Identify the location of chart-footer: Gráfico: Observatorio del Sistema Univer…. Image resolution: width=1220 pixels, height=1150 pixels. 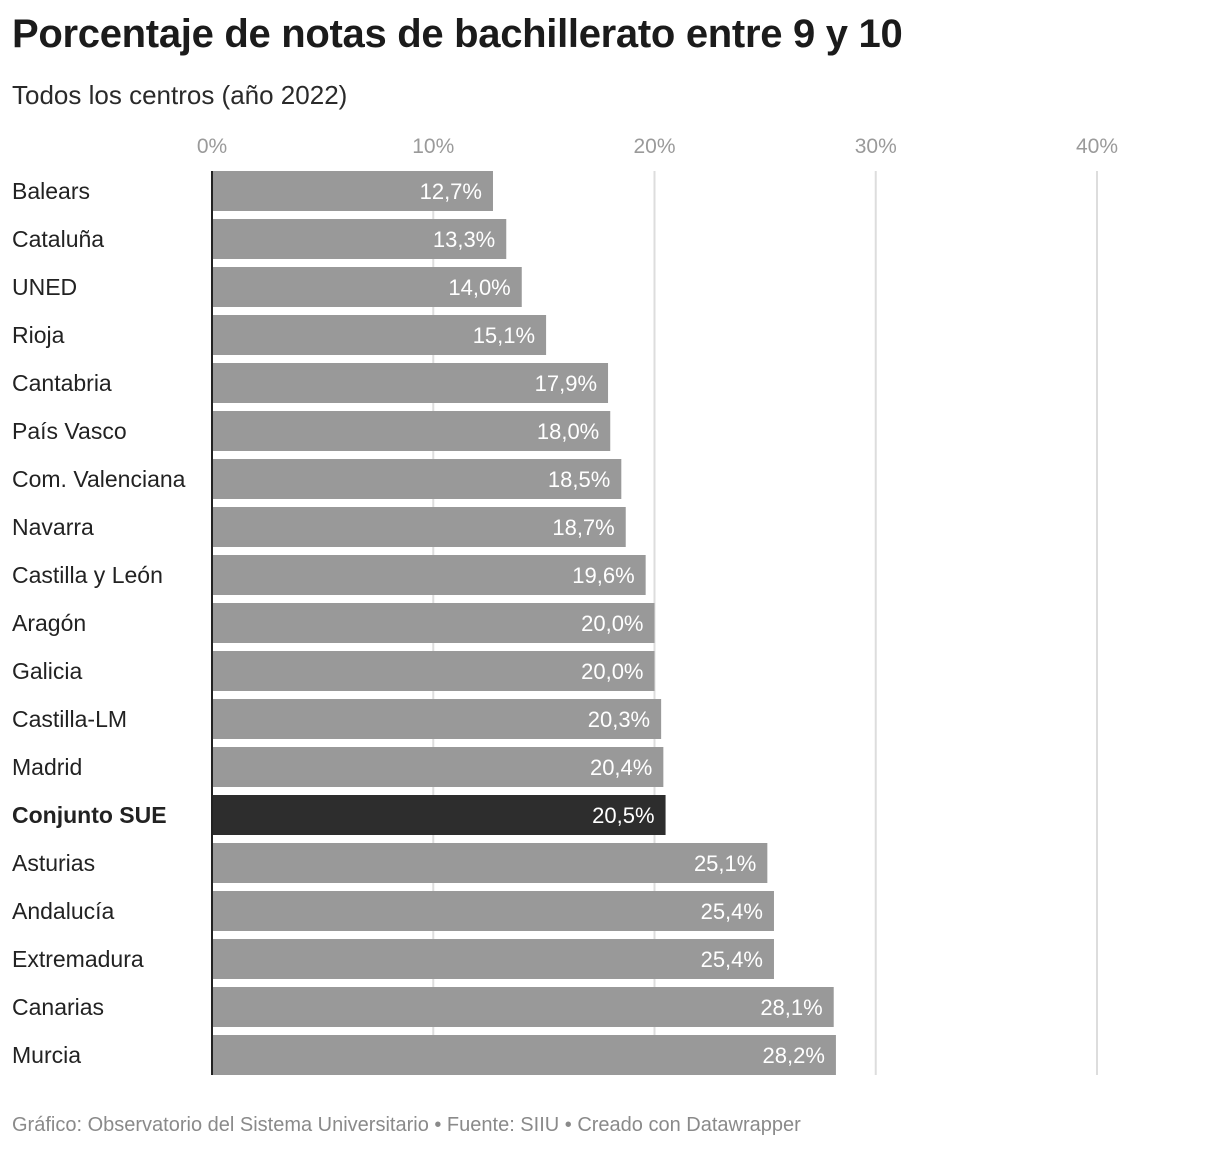
(406, 1125).